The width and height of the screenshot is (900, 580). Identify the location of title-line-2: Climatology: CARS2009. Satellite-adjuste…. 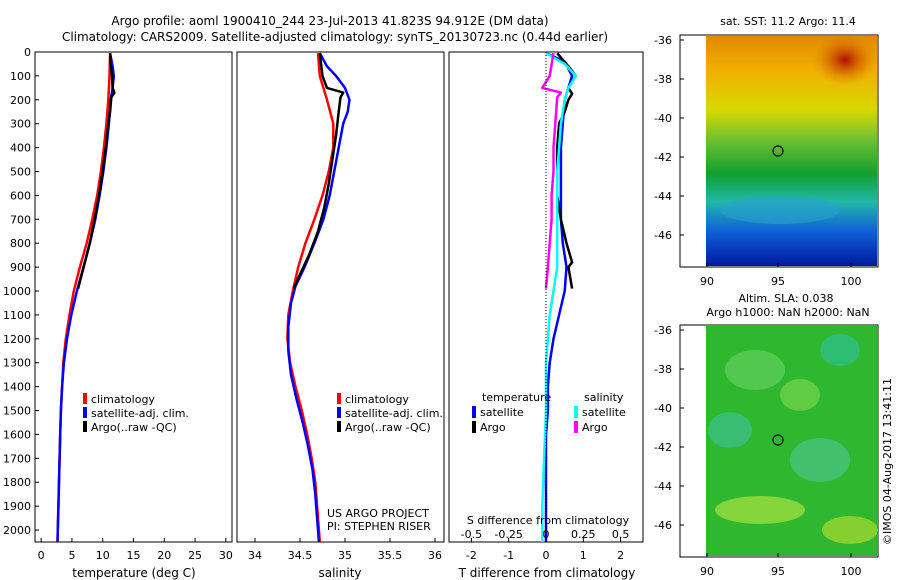
(335, 37).